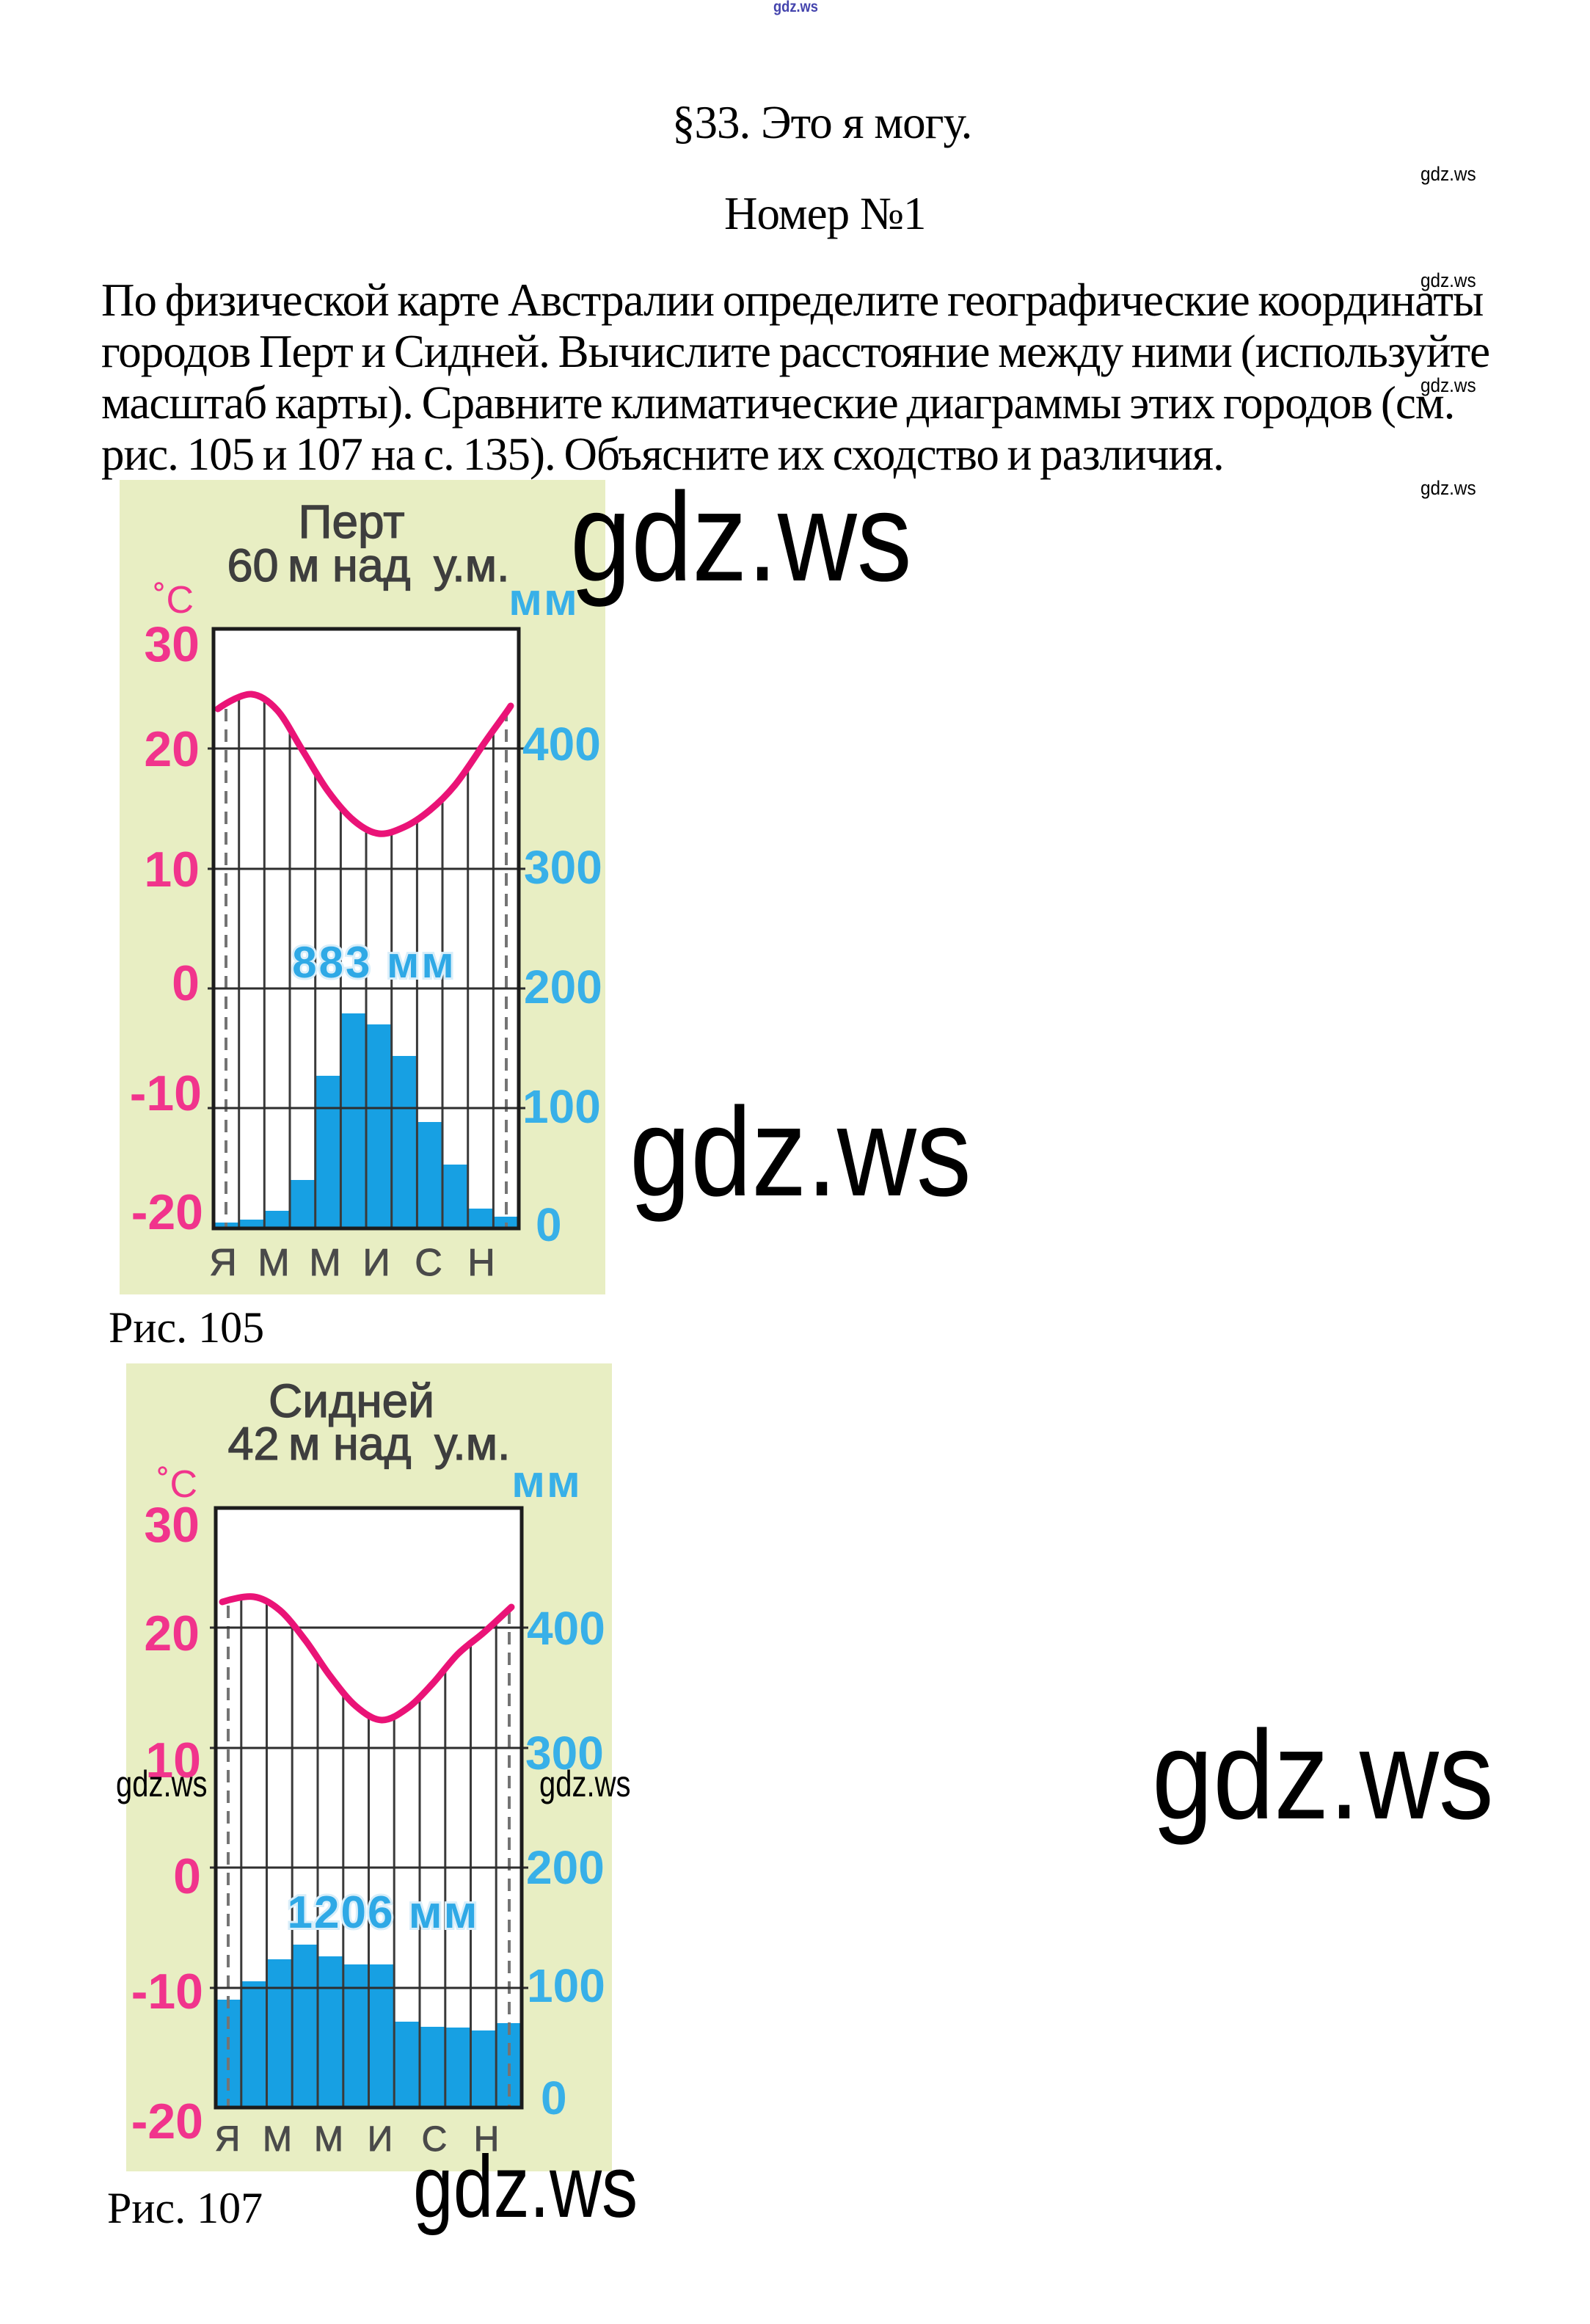  Describe the element at coordinates (351, 521) in the screenshot. I see `svg-text: Перт` at that location.